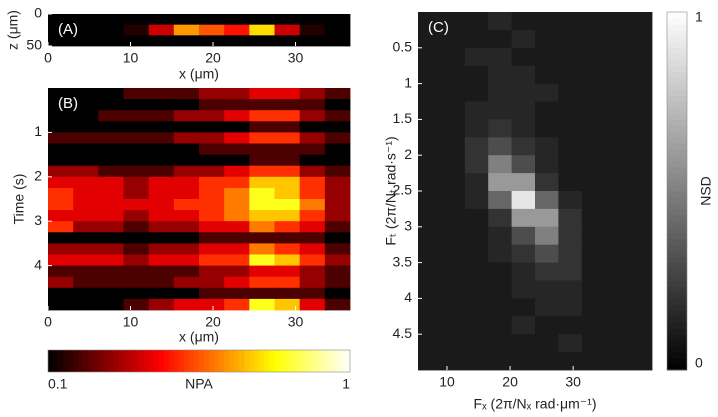  Describe the element at coordinates (403, 333) in the screenshot. I see `y-tick-label: 4.5` at that location.